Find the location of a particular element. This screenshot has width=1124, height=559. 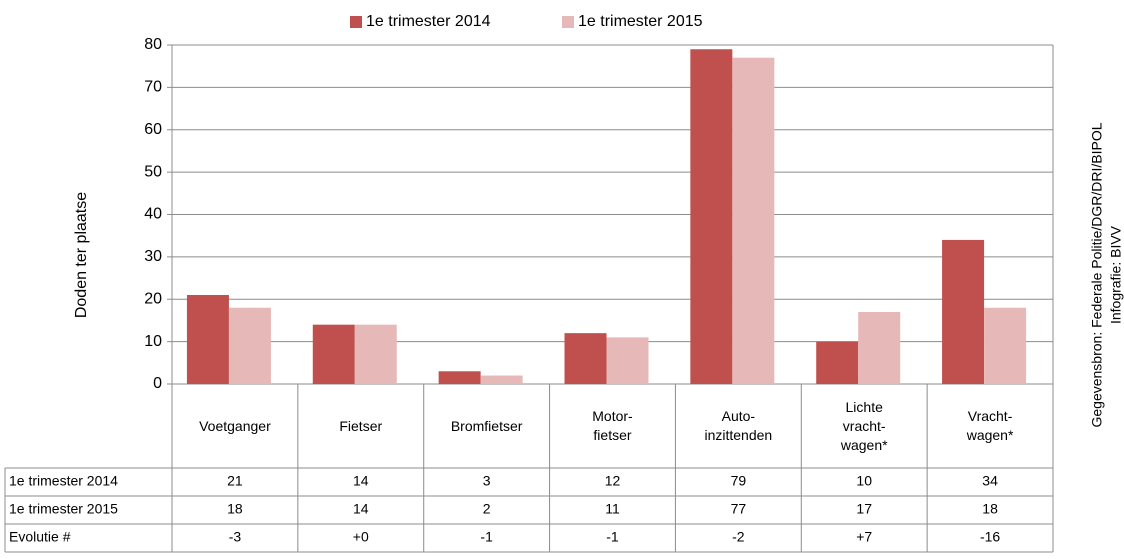

legend-label: 1e trimester 2015 is located at coordinates (640, 21).